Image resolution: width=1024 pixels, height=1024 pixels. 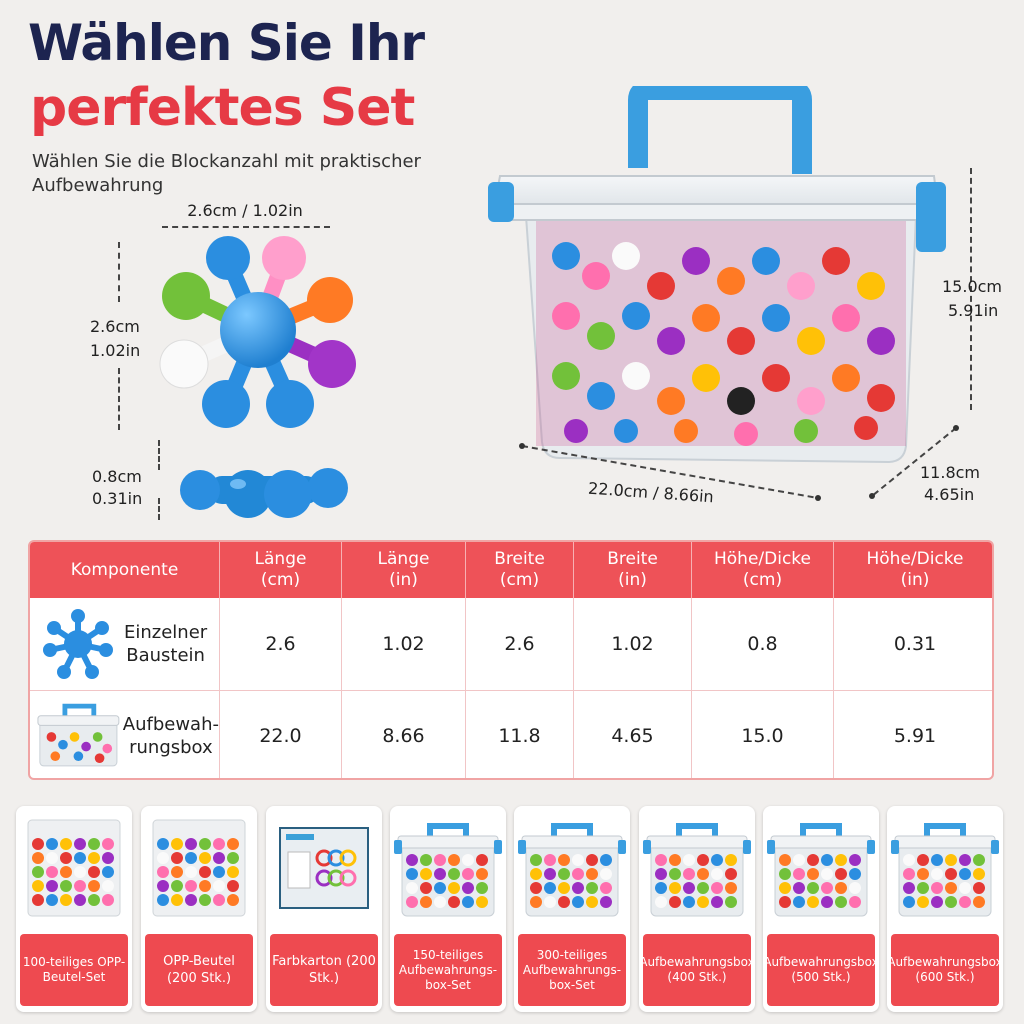 I want to click on set-card: 150-teiliges Aufbewahrungs-box-Set, so click(x=448, y=909).